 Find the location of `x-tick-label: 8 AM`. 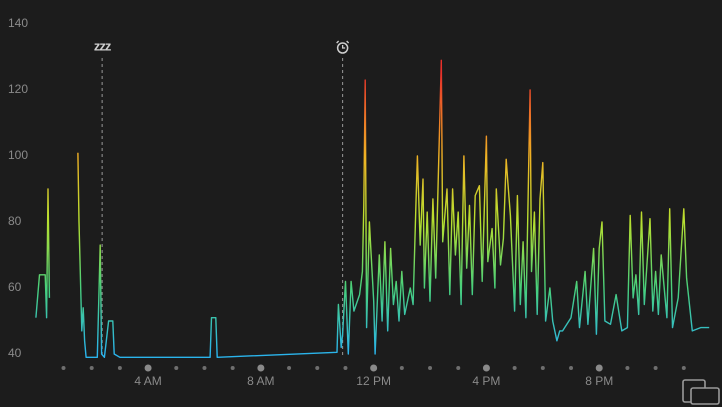

x-tick-label: 8 AM is located at coordinates (260, 381).